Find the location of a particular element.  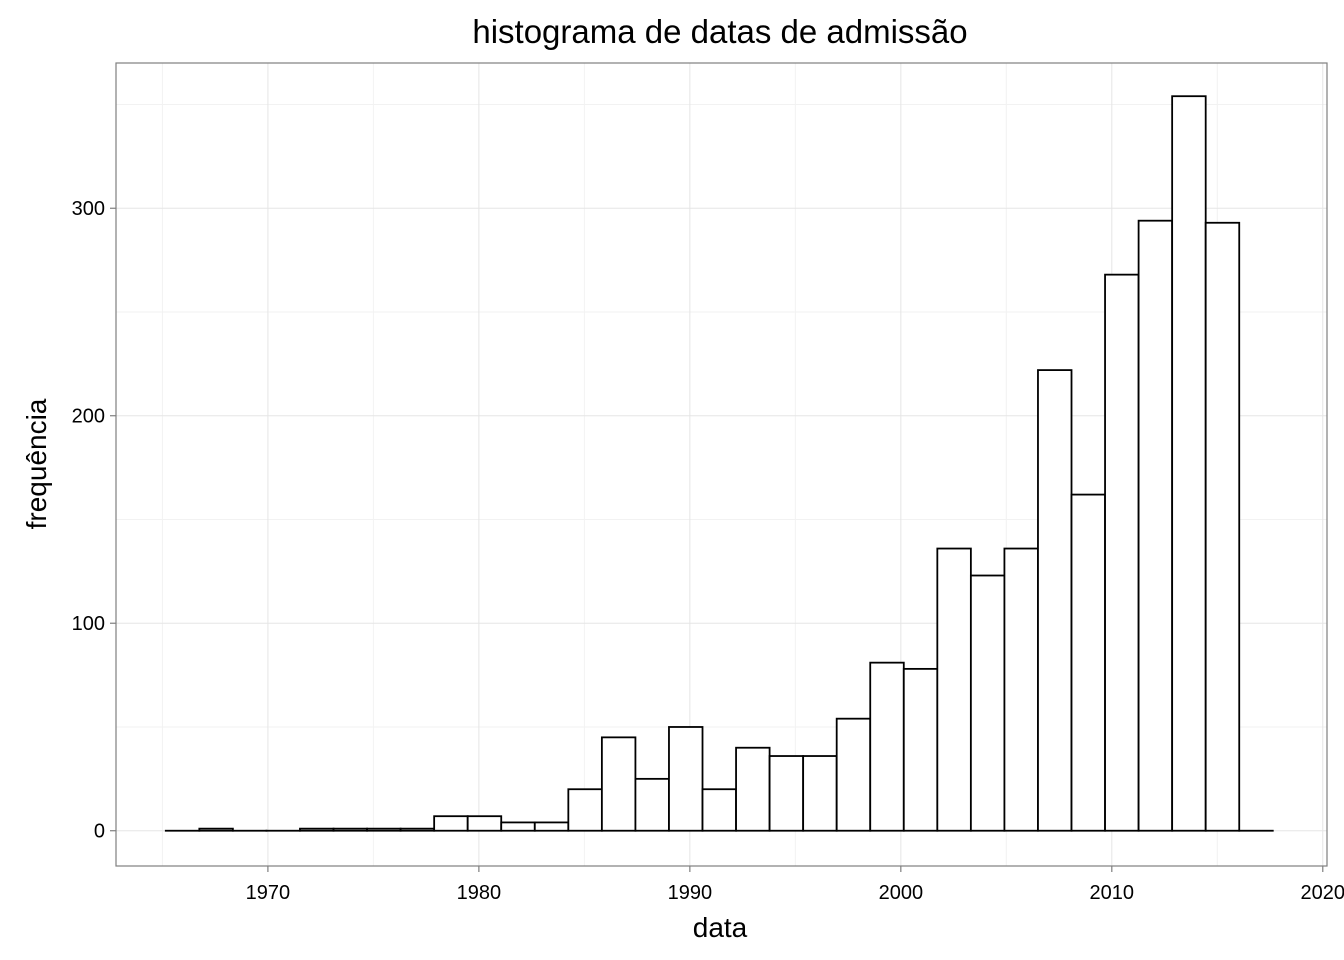

y-tick-label: 0 is located at coordinates (99, 832).